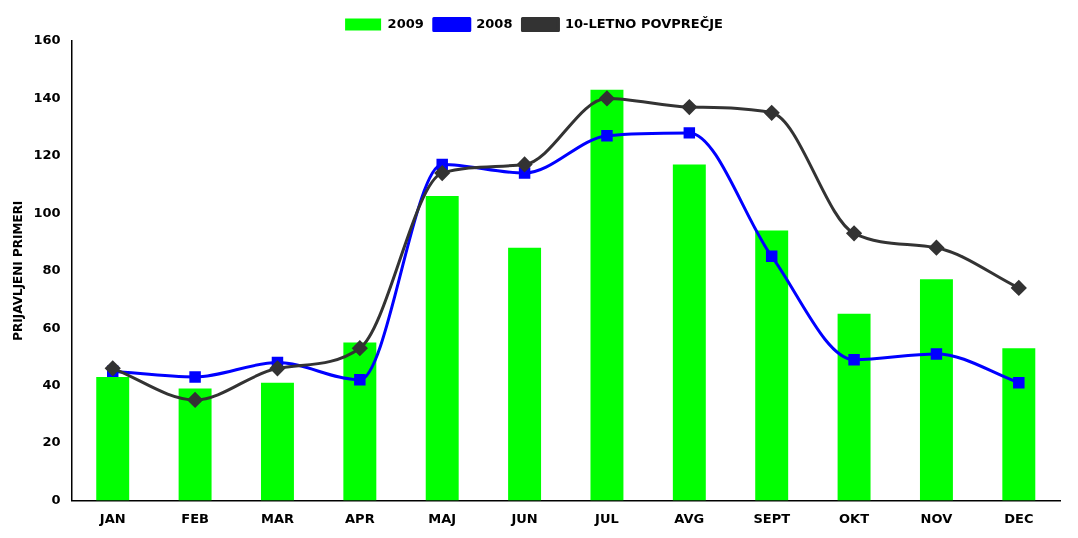  What do you see at coordinates (47, 40) in the screenshot?
I see `y-tick-label: 160` at bounding box center [47, 40].